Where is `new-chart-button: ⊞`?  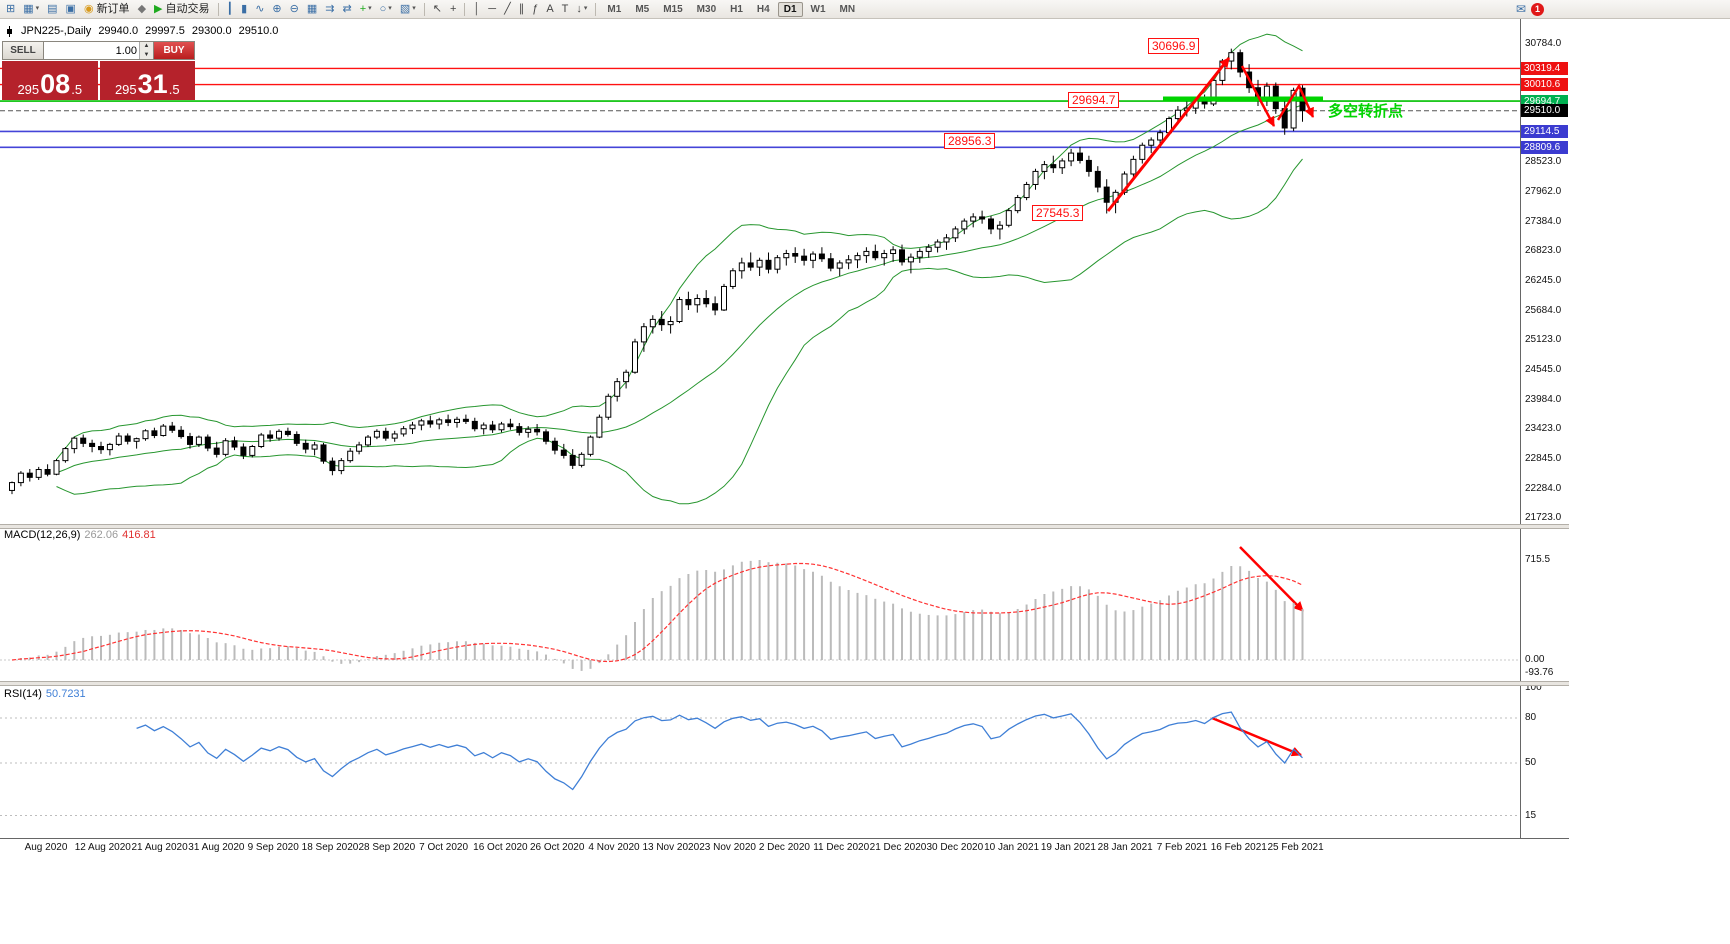 new-chart-button: ⊞ is located at coordinates (10, 9).